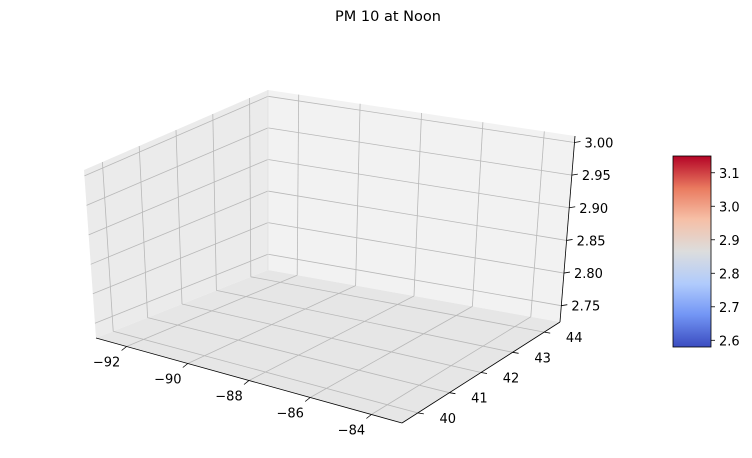 This screenshot has height=458, width=752. Describe the element at coordinates (585, 307) in the screenshot. I see `z-tick-label: 2.75` at that location.